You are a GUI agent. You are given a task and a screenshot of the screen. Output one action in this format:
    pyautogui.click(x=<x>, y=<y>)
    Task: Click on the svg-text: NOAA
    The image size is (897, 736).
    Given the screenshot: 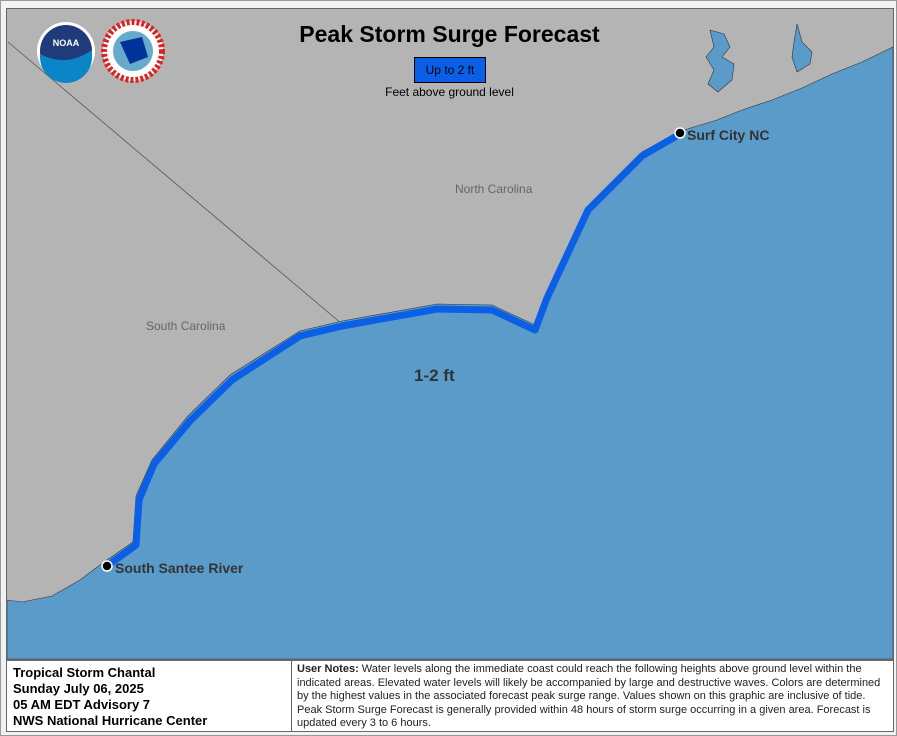 What is the action you would take?
    pyautogui.click(x=66, y=43)
    